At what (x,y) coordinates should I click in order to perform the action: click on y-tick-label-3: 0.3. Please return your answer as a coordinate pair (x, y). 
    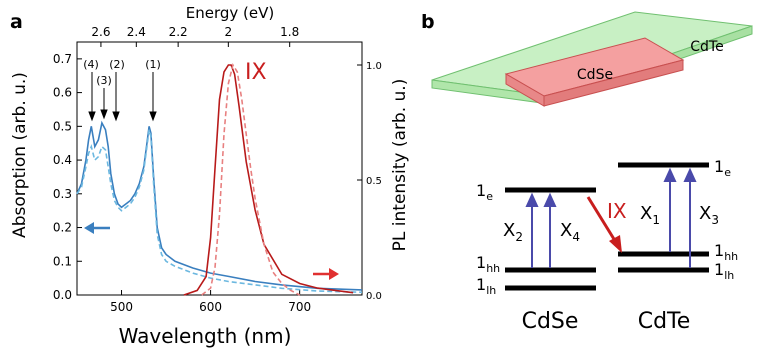
    Looking at the image, I should click on (62, 194).